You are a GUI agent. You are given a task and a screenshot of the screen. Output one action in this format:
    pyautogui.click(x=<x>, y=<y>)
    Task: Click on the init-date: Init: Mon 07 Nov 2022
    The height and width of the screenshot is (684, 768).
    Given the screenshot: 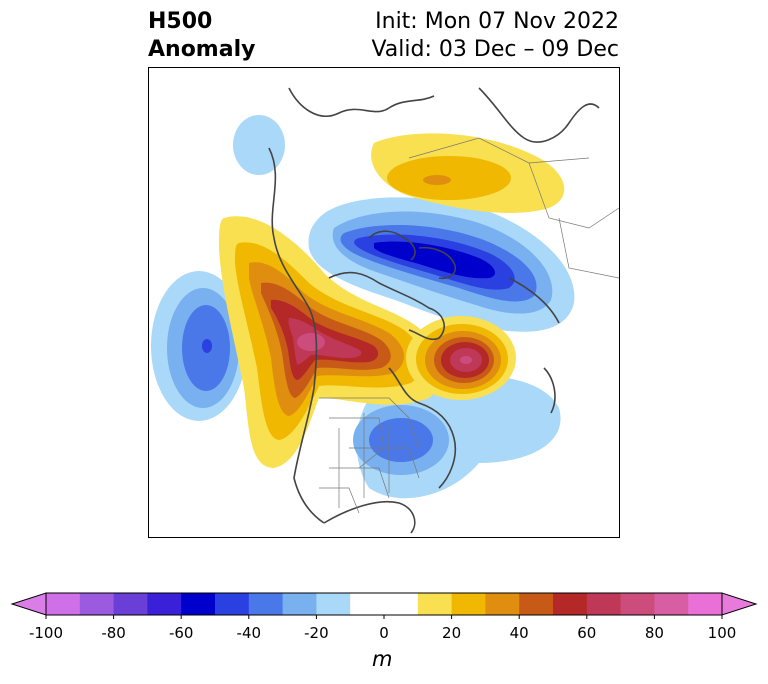 What is the action you would take?
    pyautogui.click(x=497, y=21)
    